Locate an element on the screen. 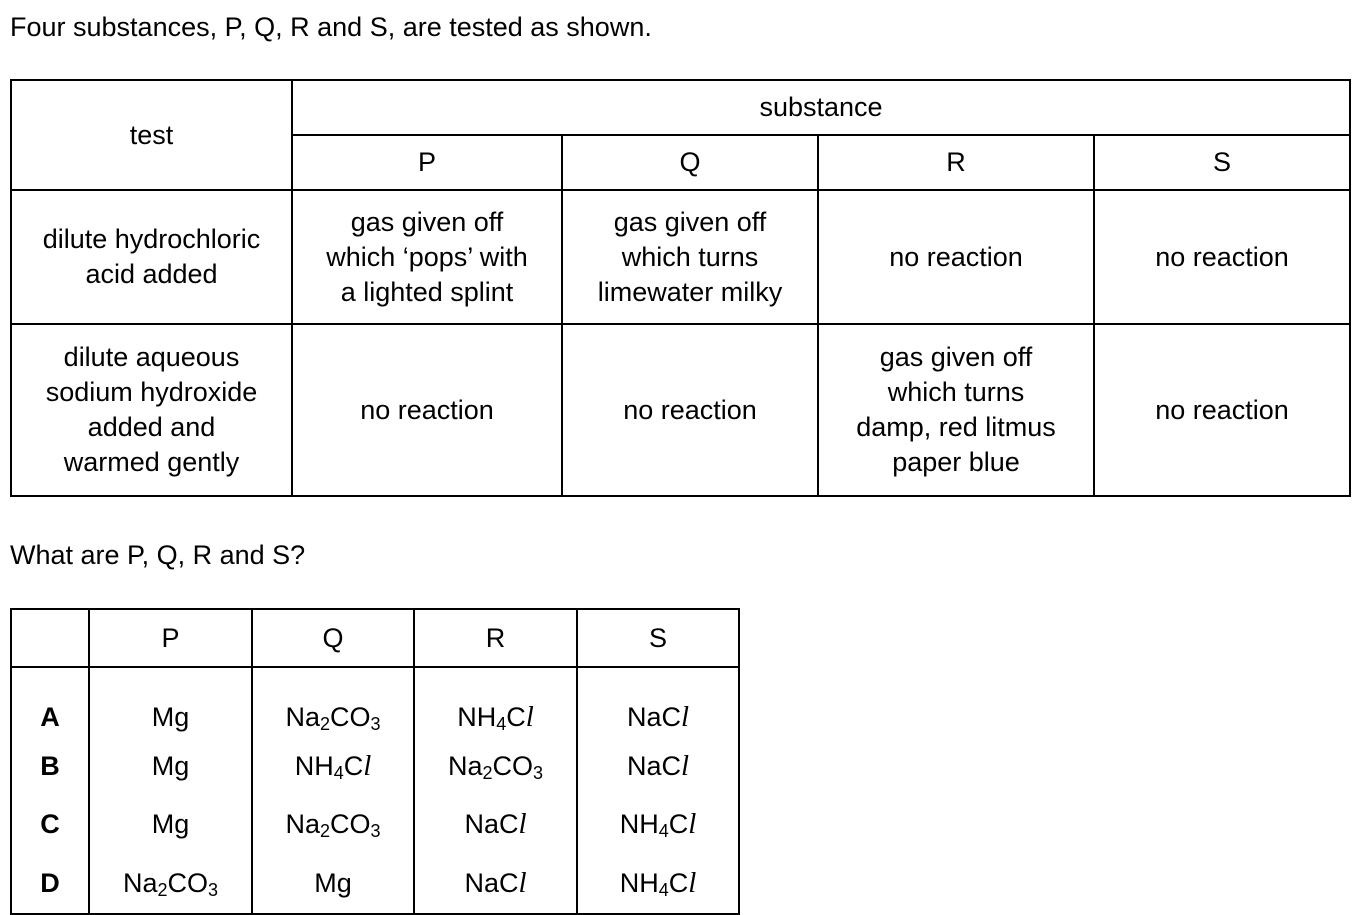 This screenshot has height=915, width=1361. substance-p-header: P is located at coordinates (427, 162).